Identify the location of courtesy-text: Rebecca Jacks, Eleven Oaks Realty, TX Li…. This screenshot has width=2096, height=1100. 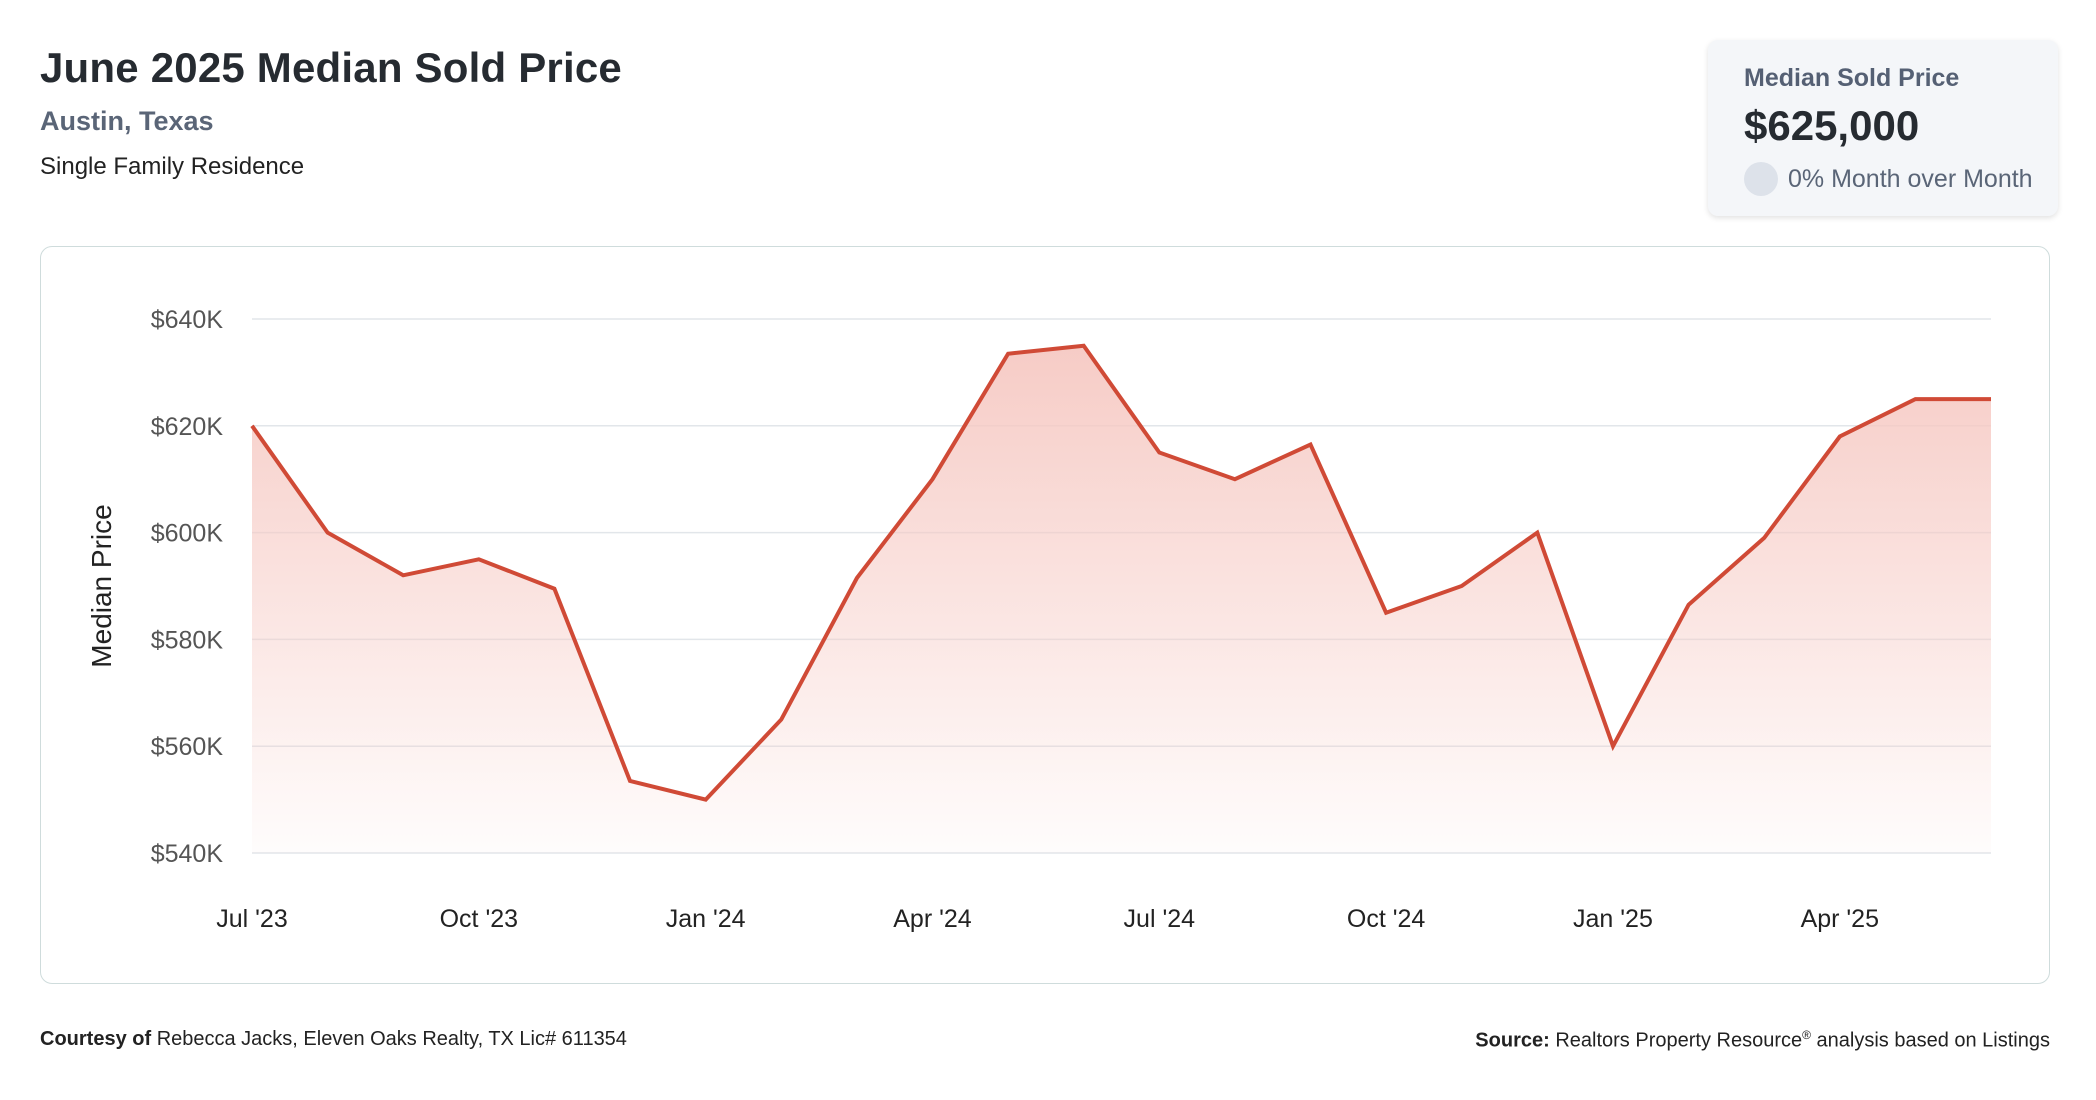
(391, 1039).